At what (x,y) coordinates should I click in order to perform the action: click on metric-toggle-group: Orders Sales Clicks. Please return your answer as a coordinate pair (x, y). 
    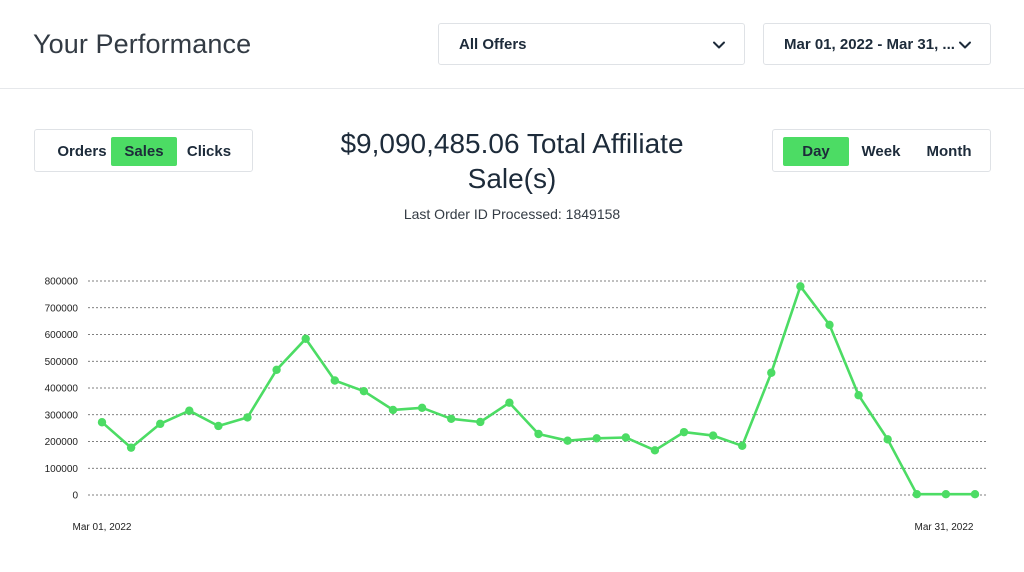
    Looking at the image, I should click on (143, 150).